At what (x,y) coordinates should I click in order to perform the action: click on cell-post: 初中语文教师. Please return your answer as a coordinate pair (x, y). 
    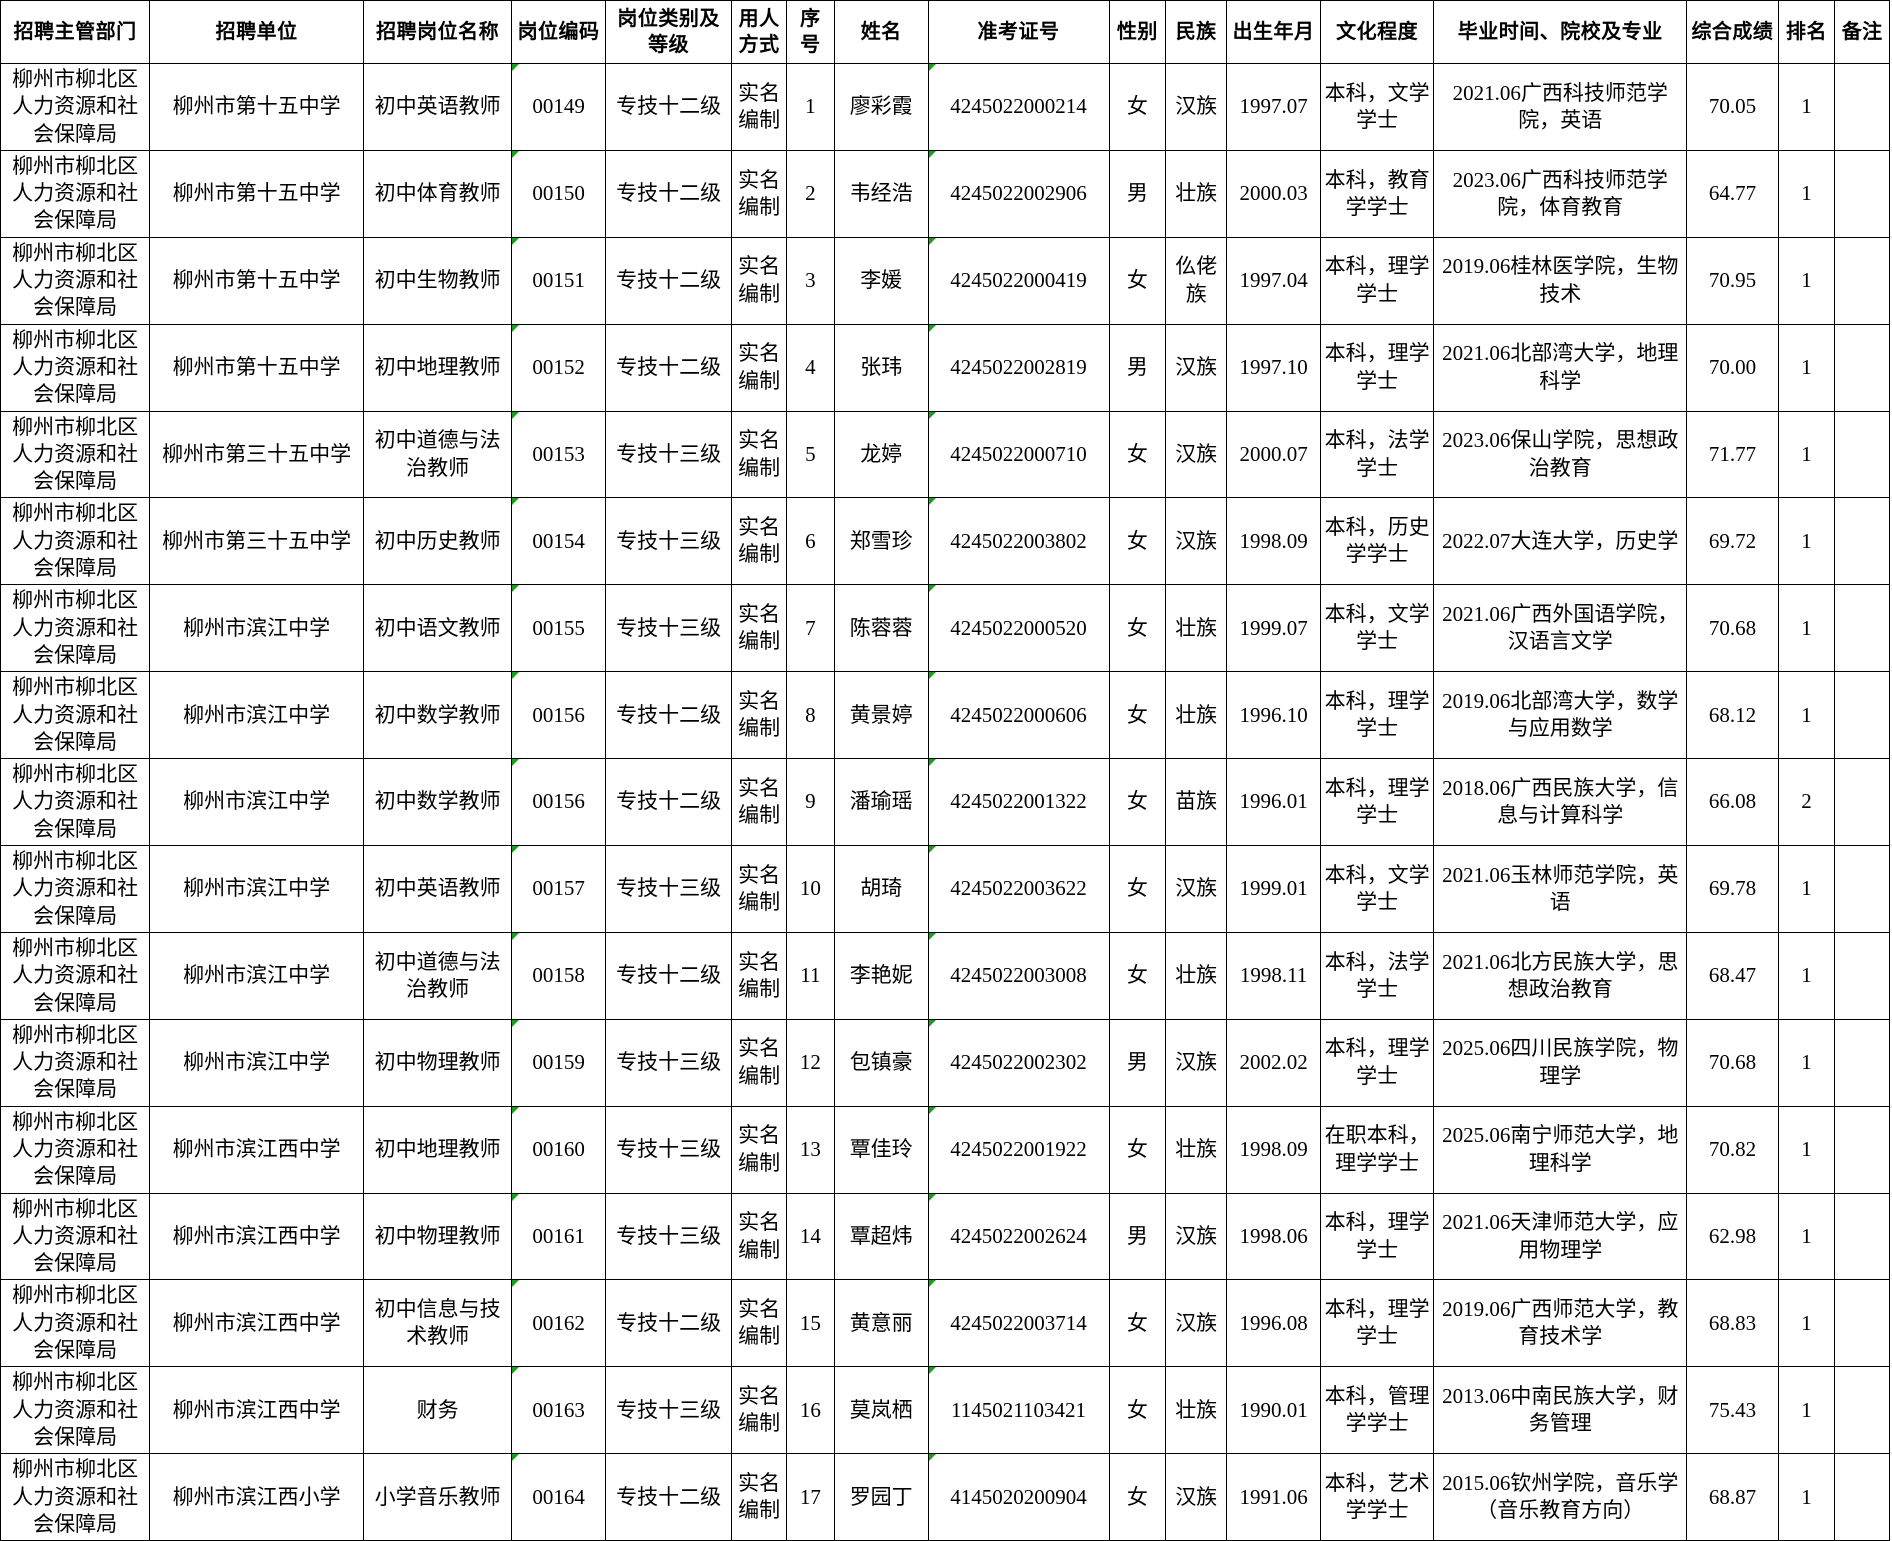
    Looking at the image, I should click on (437, 628).